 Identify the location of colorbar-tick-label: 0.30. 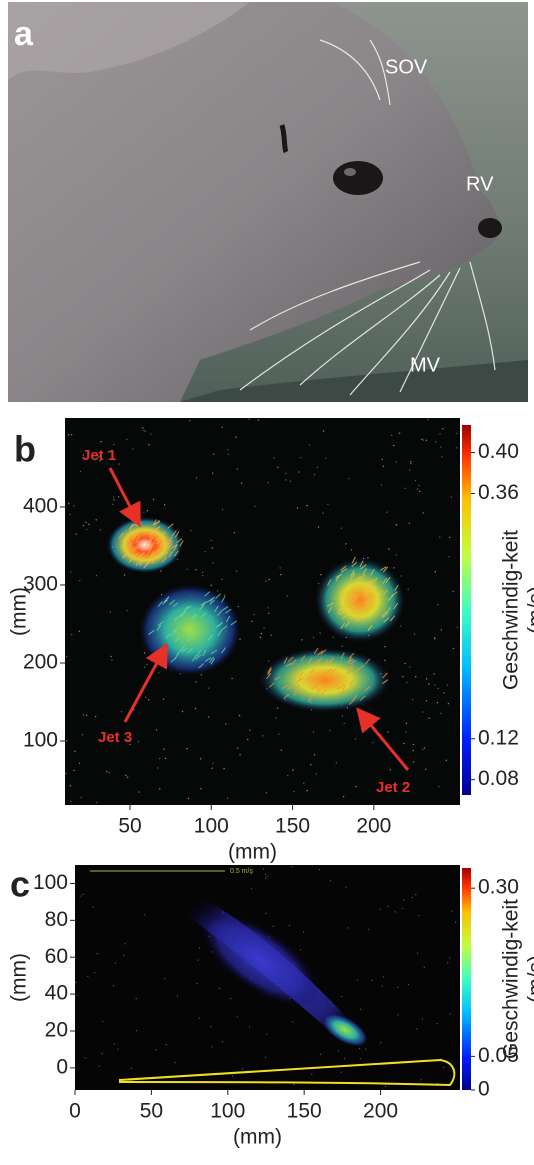
(498, 887).